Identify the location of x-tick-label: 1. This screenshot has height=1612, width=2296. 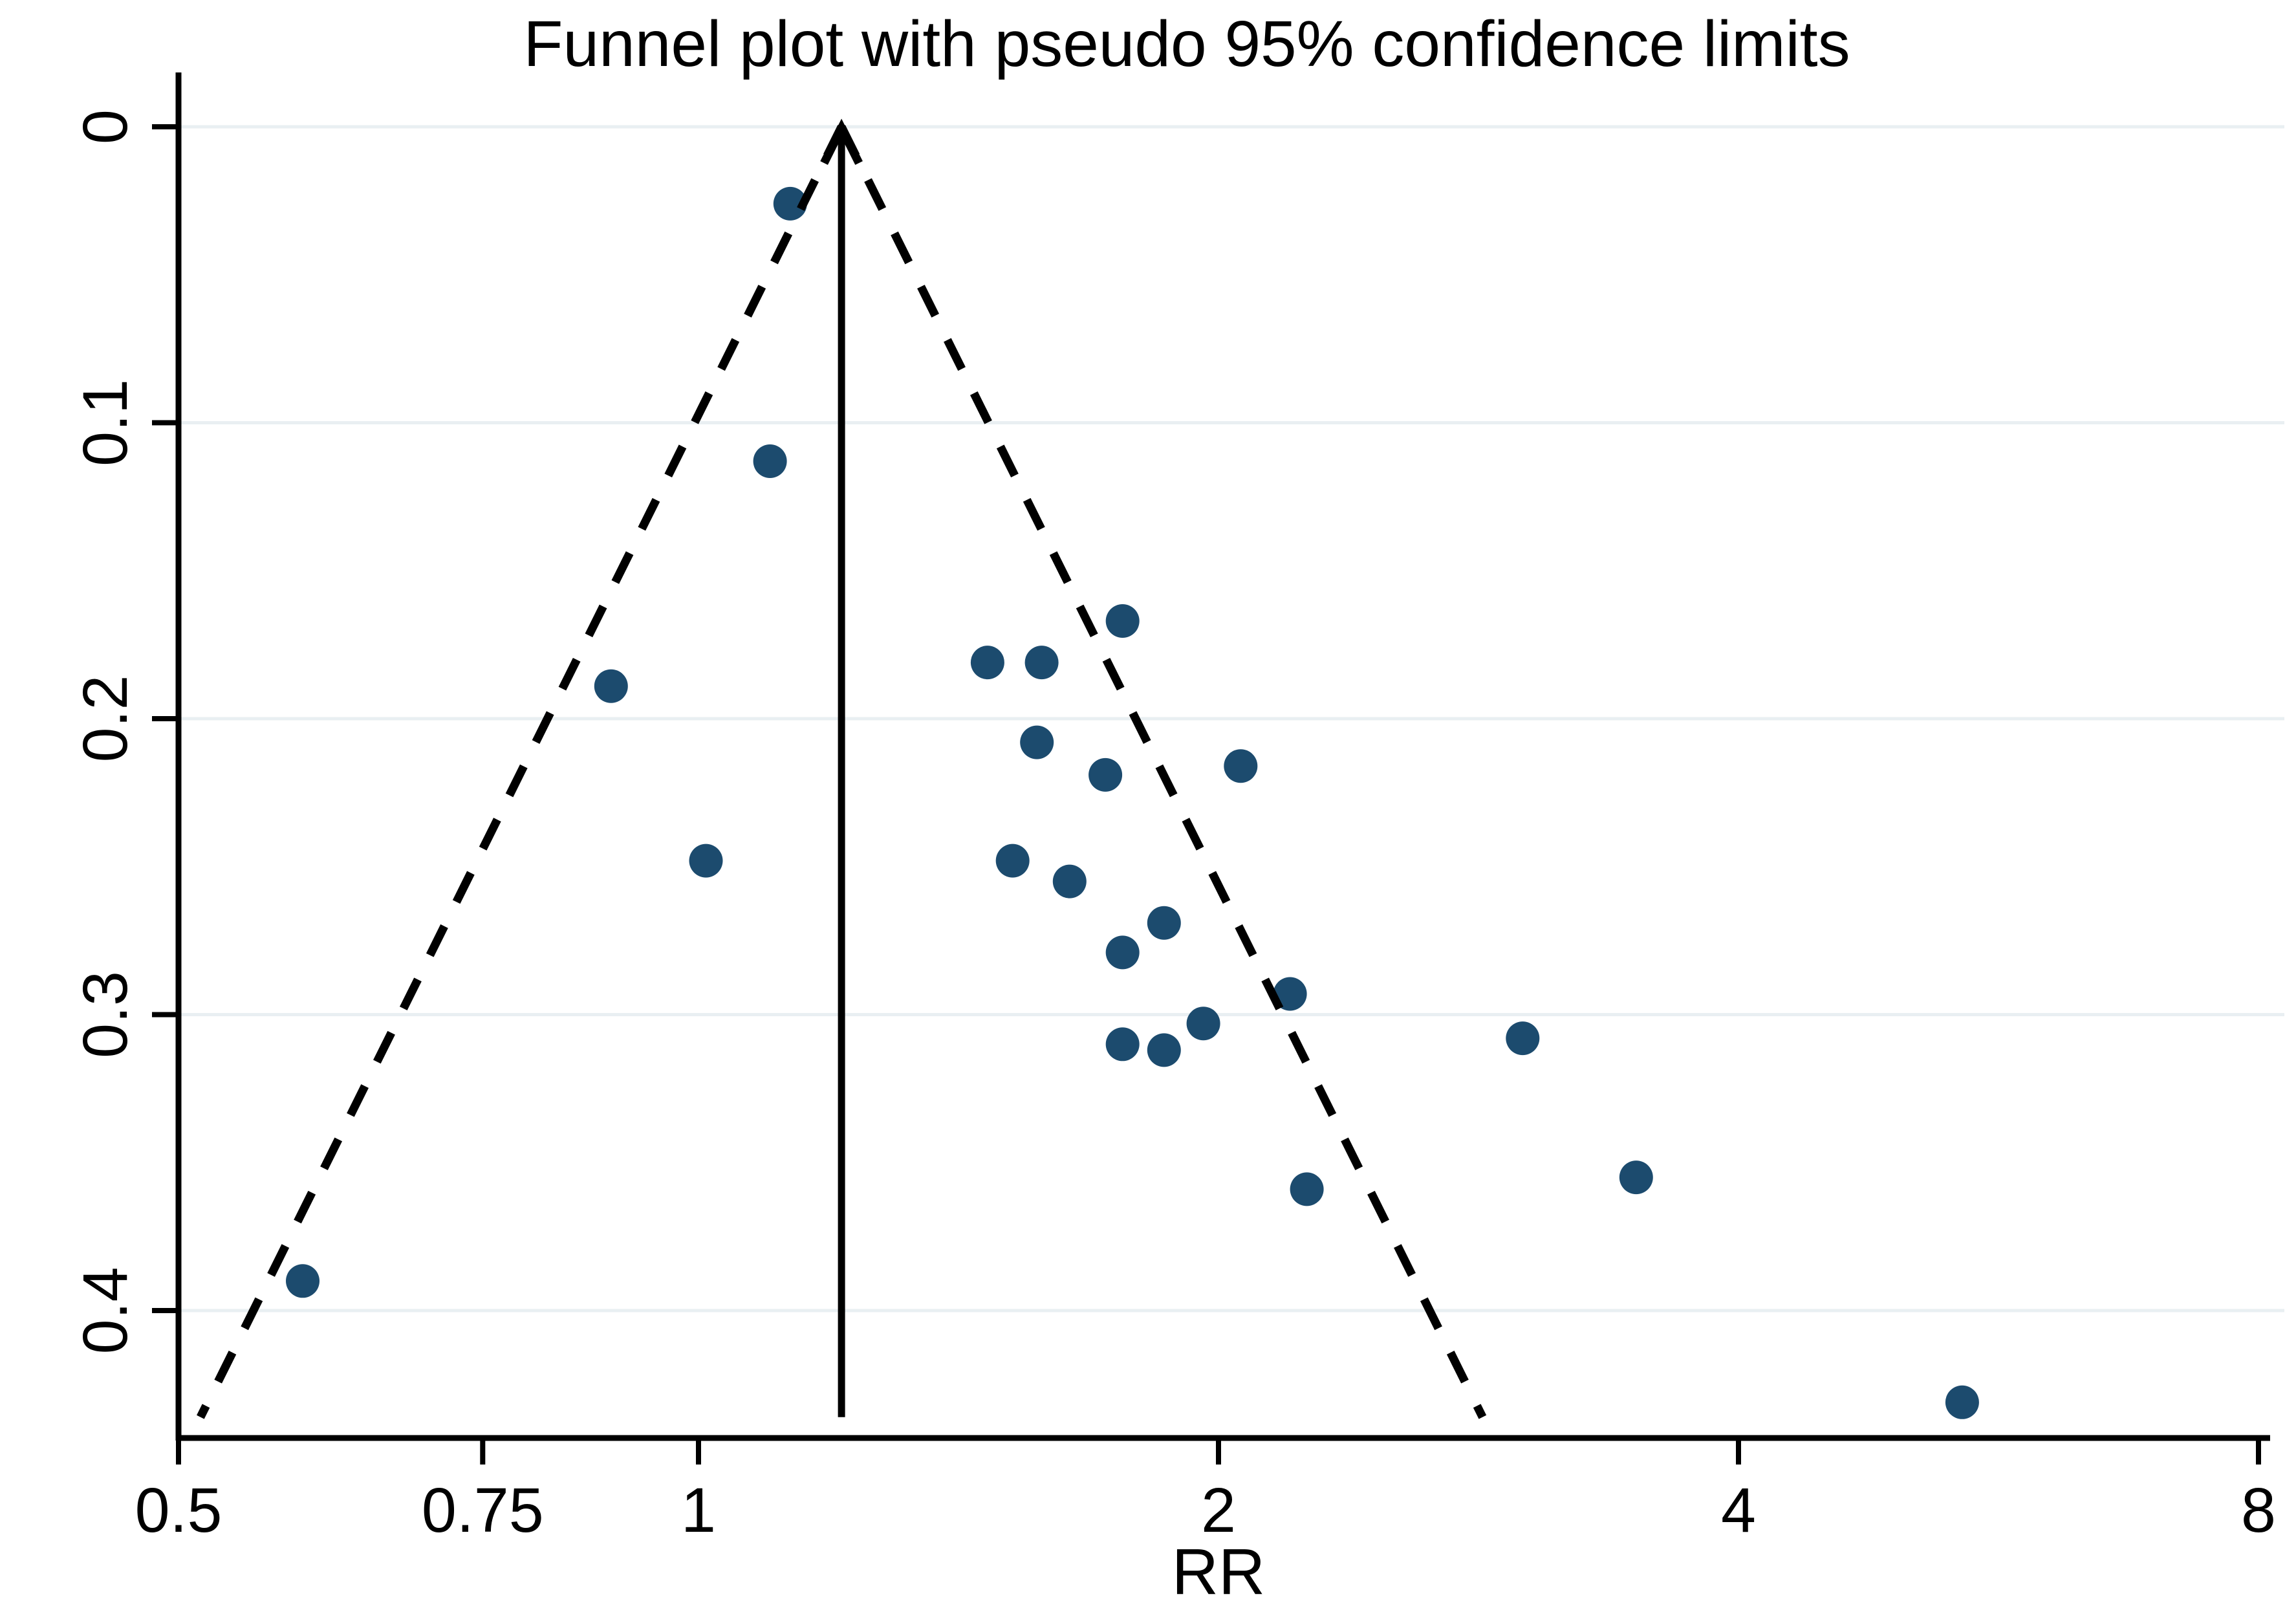
(698, 1510).